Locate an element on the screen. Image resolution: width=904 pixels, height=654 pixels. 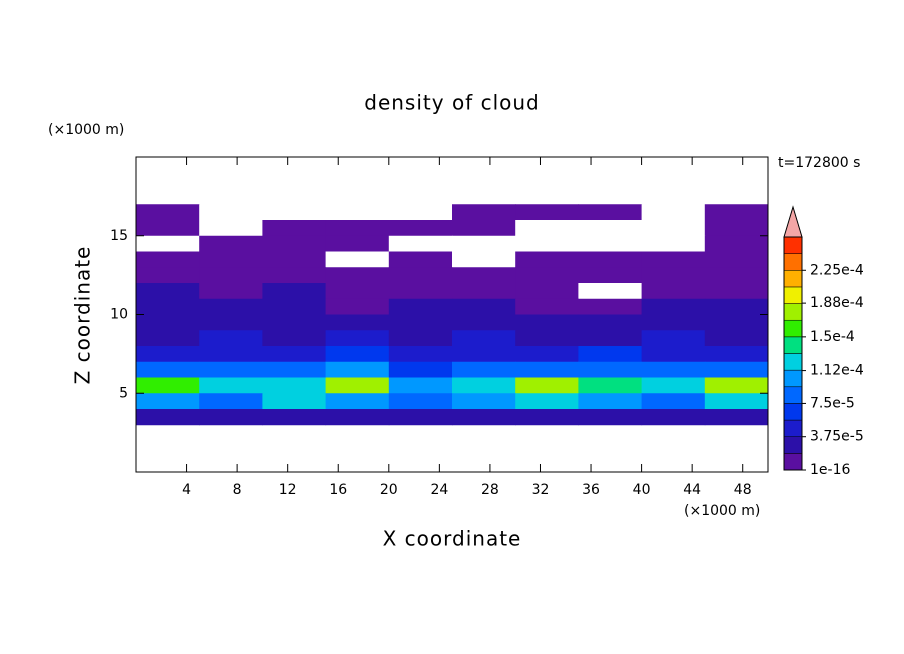
x-tick-label: 32 is located at coordinates (541, 490).